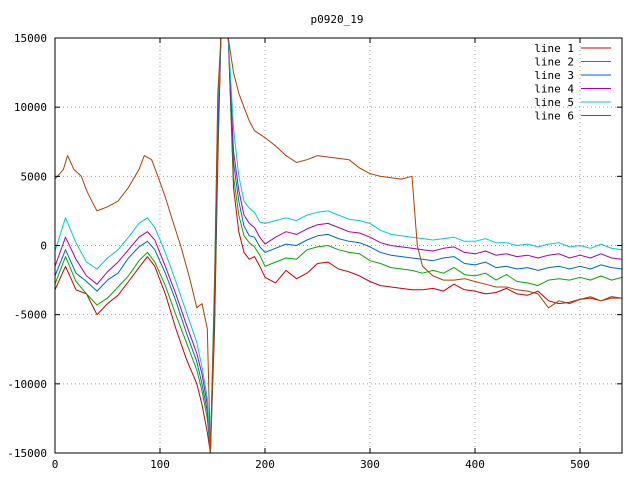  What do you see at coordinates (30, 315) in the screenshot?
I see `y-tick-label: -5000` at bounding box center [30, 315].